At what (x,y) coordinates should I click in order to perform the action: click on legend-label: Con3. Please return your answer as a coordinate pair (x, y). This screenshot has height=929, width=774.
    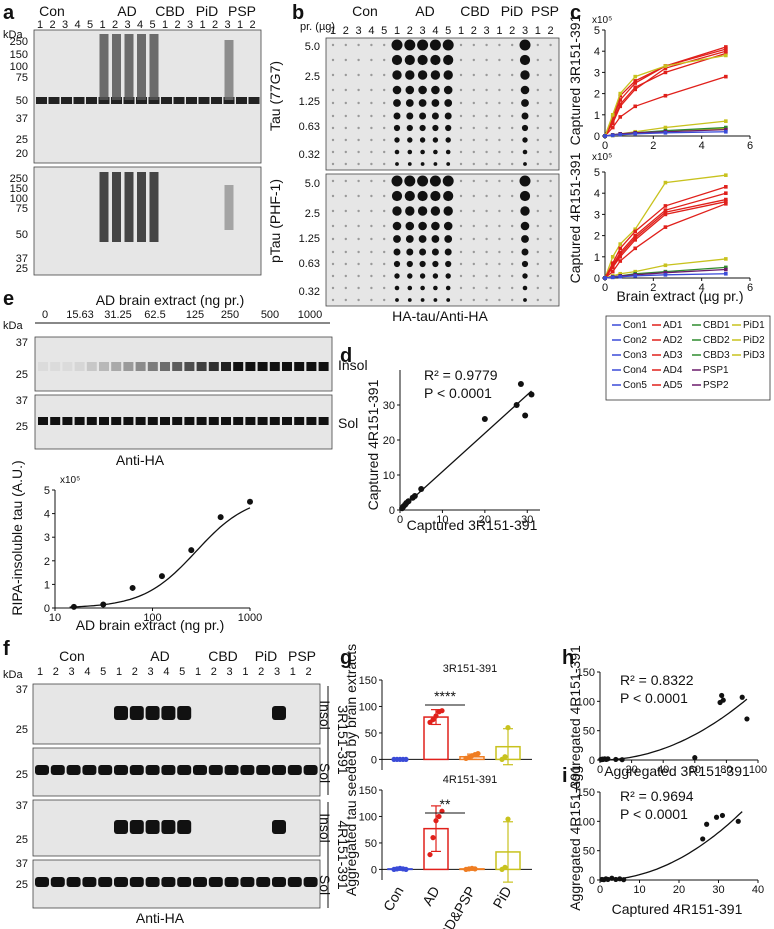
    Looking at the image, I should click on (635, 355).